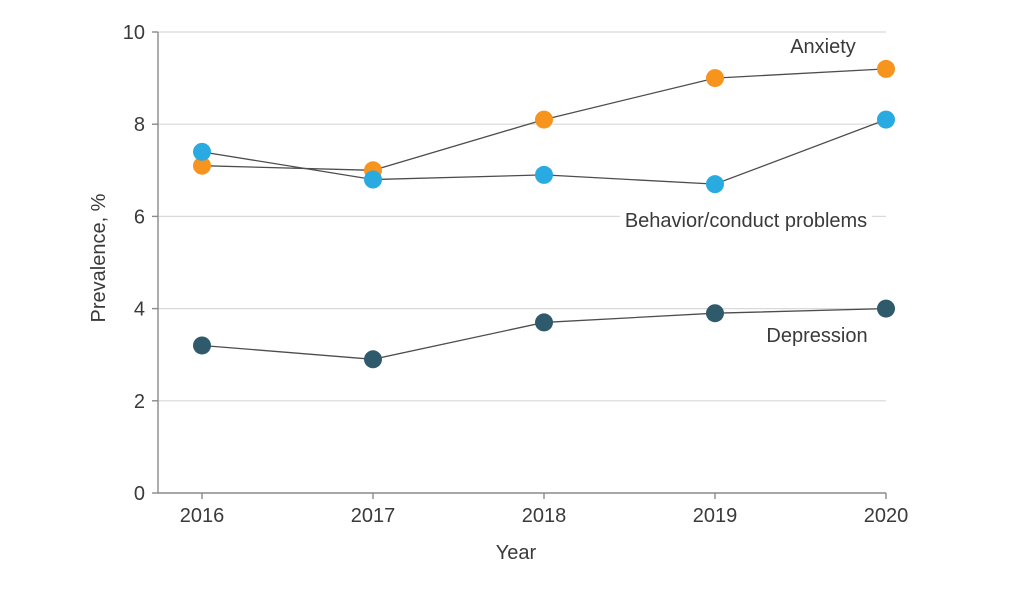 The width and height of the screenshot is (1024, 594). Describe the element at coordinates (99, 258) in the screenshot. I see `y-axis-title: Prevalence, %` at that location.